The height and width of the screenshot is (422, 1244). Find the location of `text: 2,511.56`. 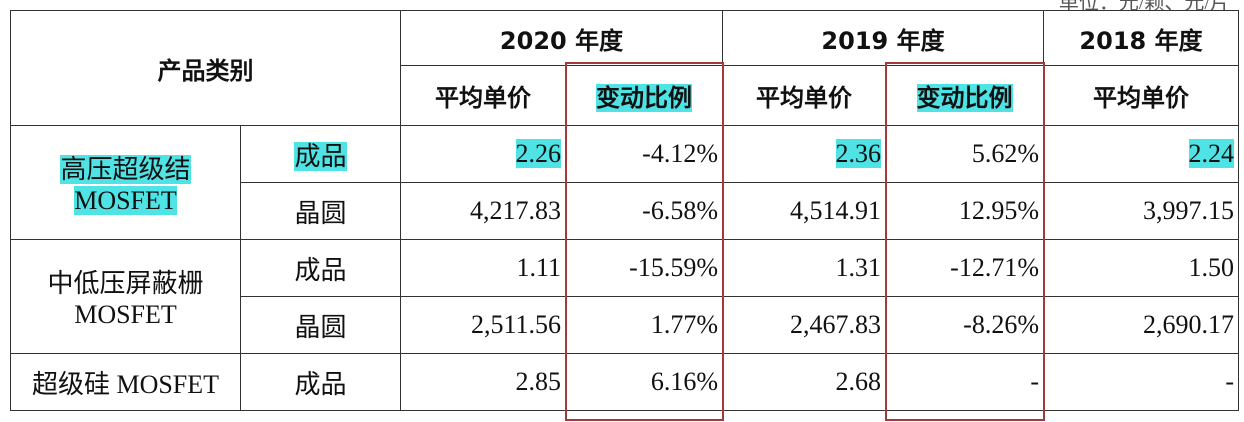

text: 2,511.56 is located at coordinates (515, 324).